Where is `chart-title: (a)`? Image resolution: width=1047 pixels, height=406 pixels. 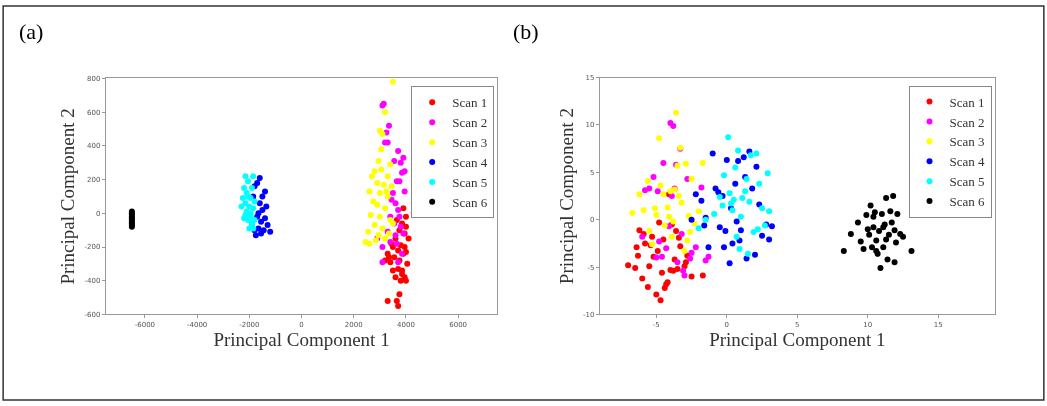
chart-title: (a) is located at coordinates (31, 31).